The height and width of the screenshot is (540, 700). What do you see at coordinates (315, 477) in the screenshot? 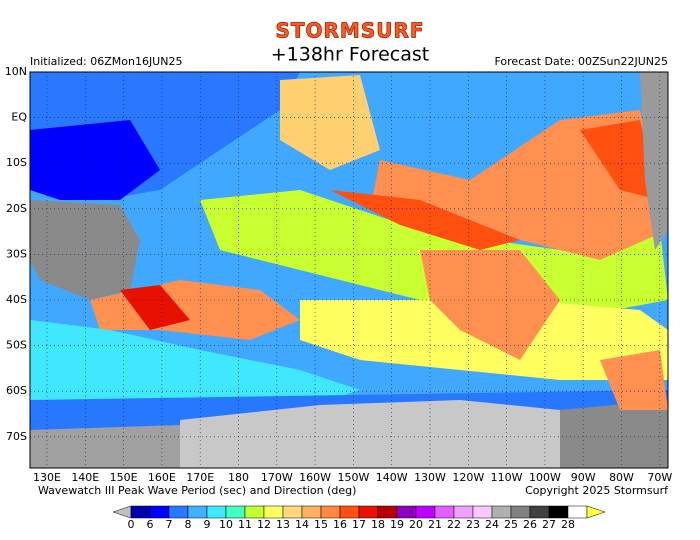
I see `lon-label: 160W` at bounding box center [315, 477].